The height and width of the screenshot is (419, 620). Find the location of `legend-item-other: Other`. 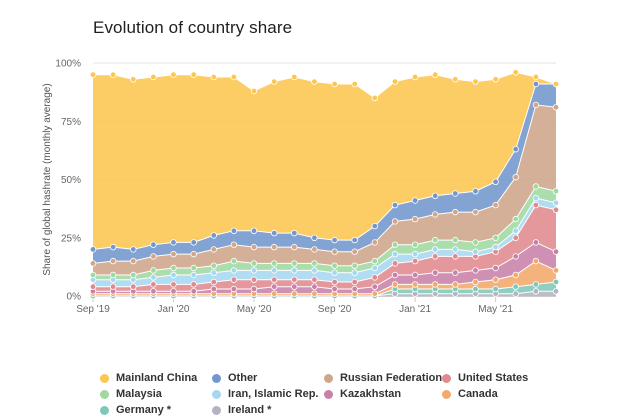

legend-item-other: Other is located at coordinates (268, 378).